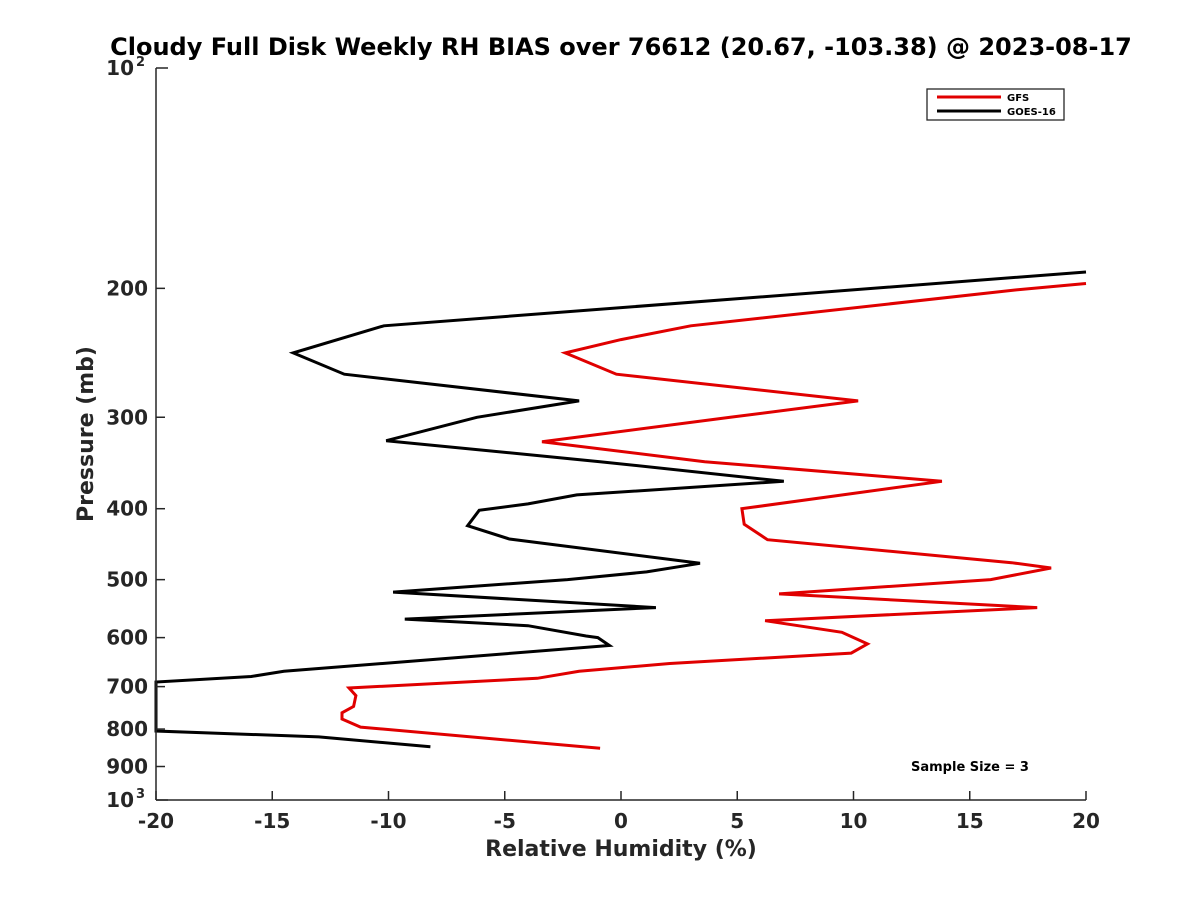 The height and width of the screenshot is (900, 1200). What do you see at coordinates (127, 687) in the screenshot?
I see `y-tick-label: 700` at bounding box center [127, 687].